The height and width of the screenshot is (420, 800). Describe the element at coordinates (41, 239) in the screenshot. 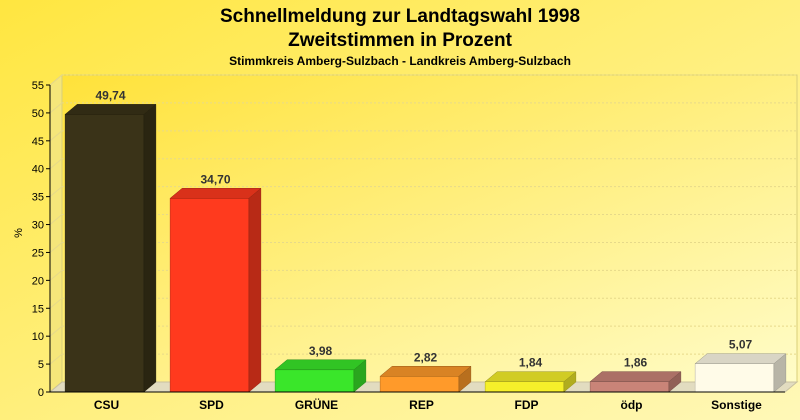

I see `y-axis: 0 5 10 15 20 25 30 35 40 45 50 55` at that location.